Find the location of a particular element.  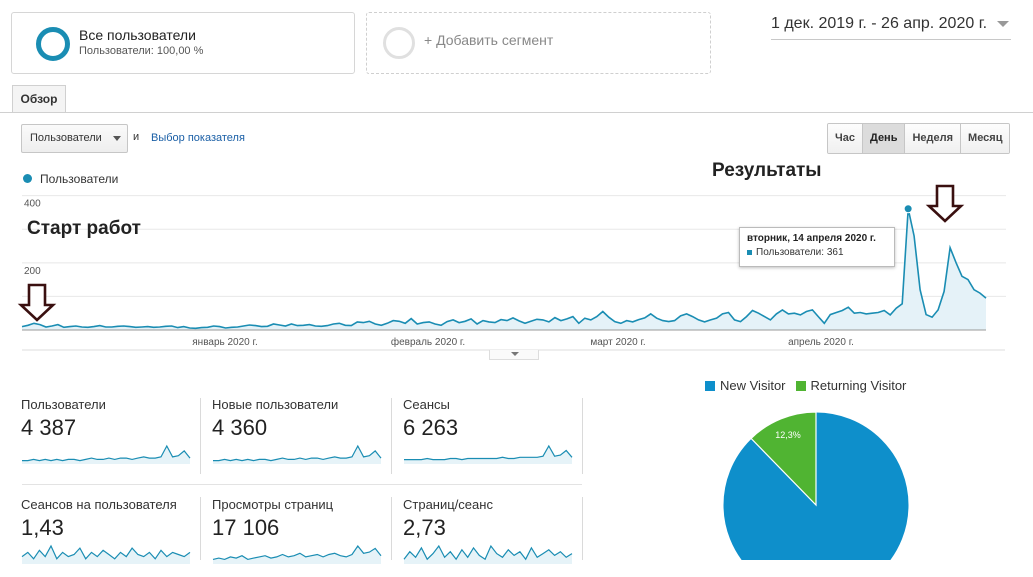

segment-card-all-users: Все пользователи Пользователи: 100,00 % is located at coordinates (183, 43).